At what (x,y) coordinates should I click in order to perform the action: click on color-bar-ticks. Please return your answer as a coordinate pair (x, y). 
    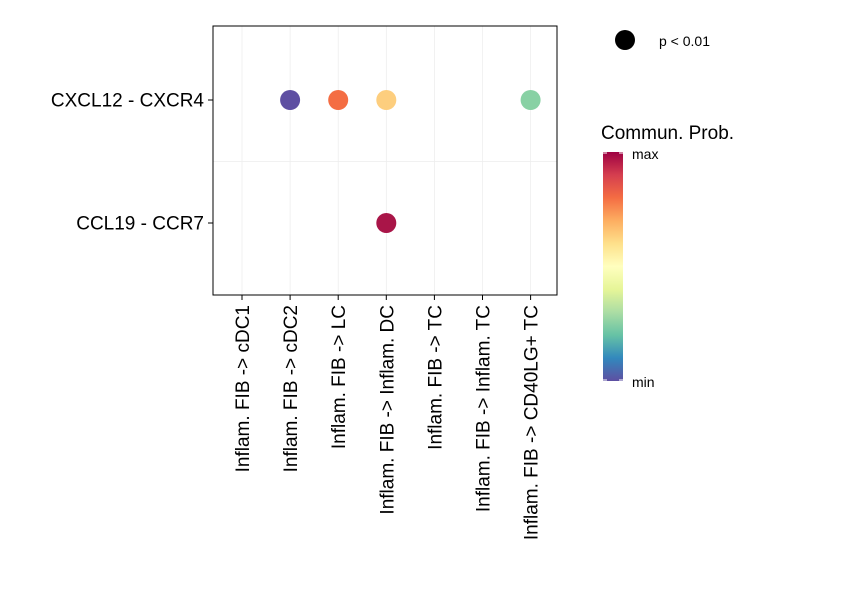
    Looking at the image, I should click on (613, 266).